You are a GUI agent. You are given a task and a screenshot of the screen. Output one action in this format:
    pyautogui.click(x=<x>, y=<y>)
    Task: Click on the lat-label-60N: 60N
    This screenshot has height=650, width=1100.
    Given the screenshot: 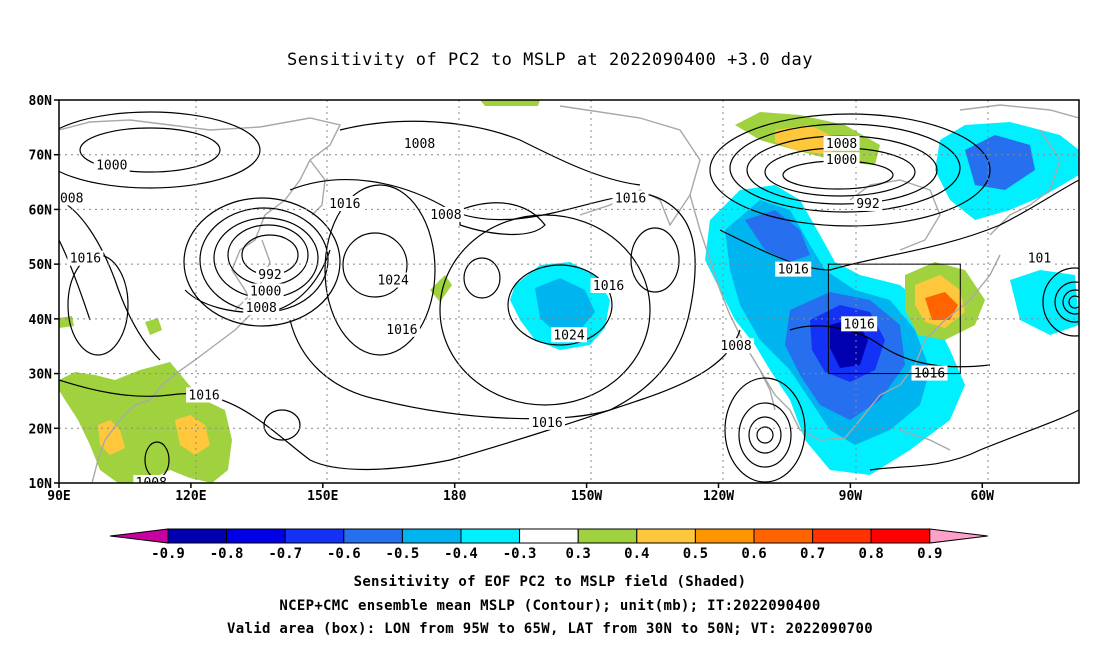 What is the action you would take?
    pyautogui.click(x=41, y=210)
    